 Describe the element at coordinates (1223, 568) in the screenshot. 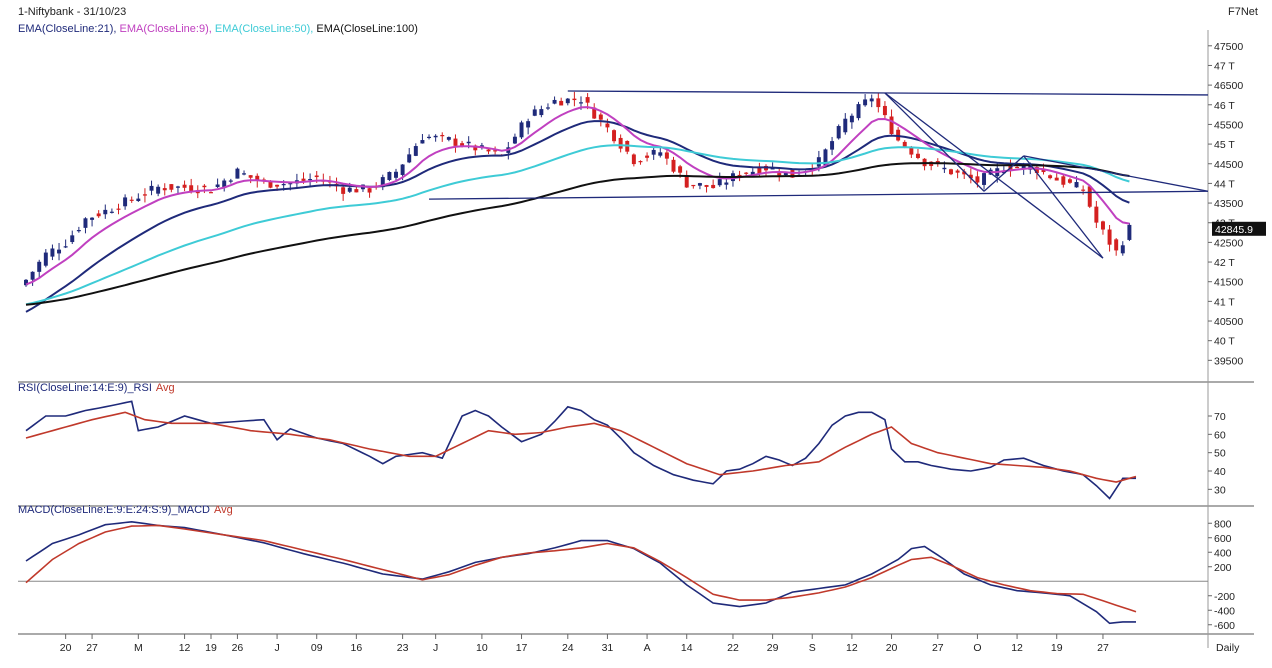

I see `y-tick-label: 200` at that location.